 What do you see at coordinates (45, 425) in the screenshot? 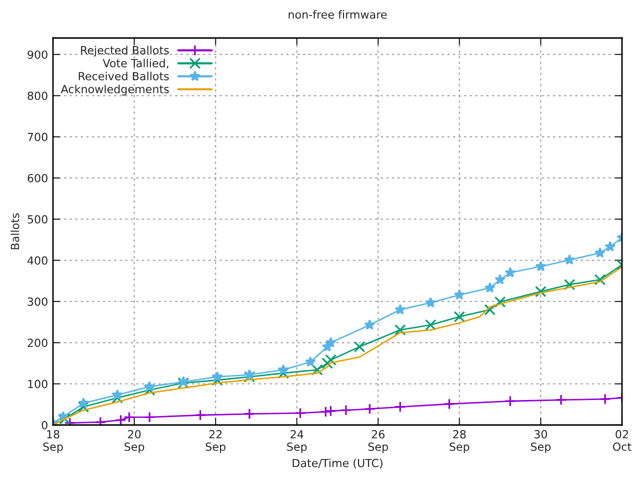
I see `y-tick-label: 0` at bounding box center [45, 425].